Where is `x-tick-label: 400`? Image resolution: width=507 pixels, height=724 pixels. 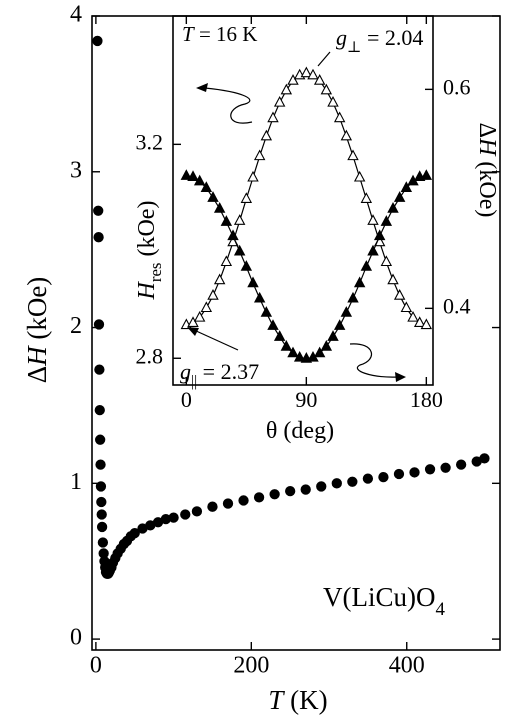
x-tick-label: 400 is located at coordinates (407, 666).